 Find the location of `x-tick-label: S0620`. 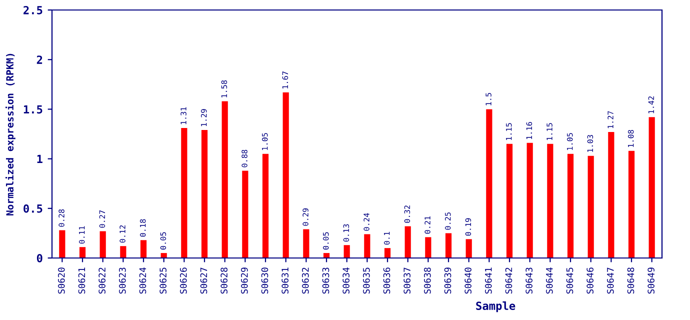

x-tick-label: S0620 is located at coordinates (61, 281).